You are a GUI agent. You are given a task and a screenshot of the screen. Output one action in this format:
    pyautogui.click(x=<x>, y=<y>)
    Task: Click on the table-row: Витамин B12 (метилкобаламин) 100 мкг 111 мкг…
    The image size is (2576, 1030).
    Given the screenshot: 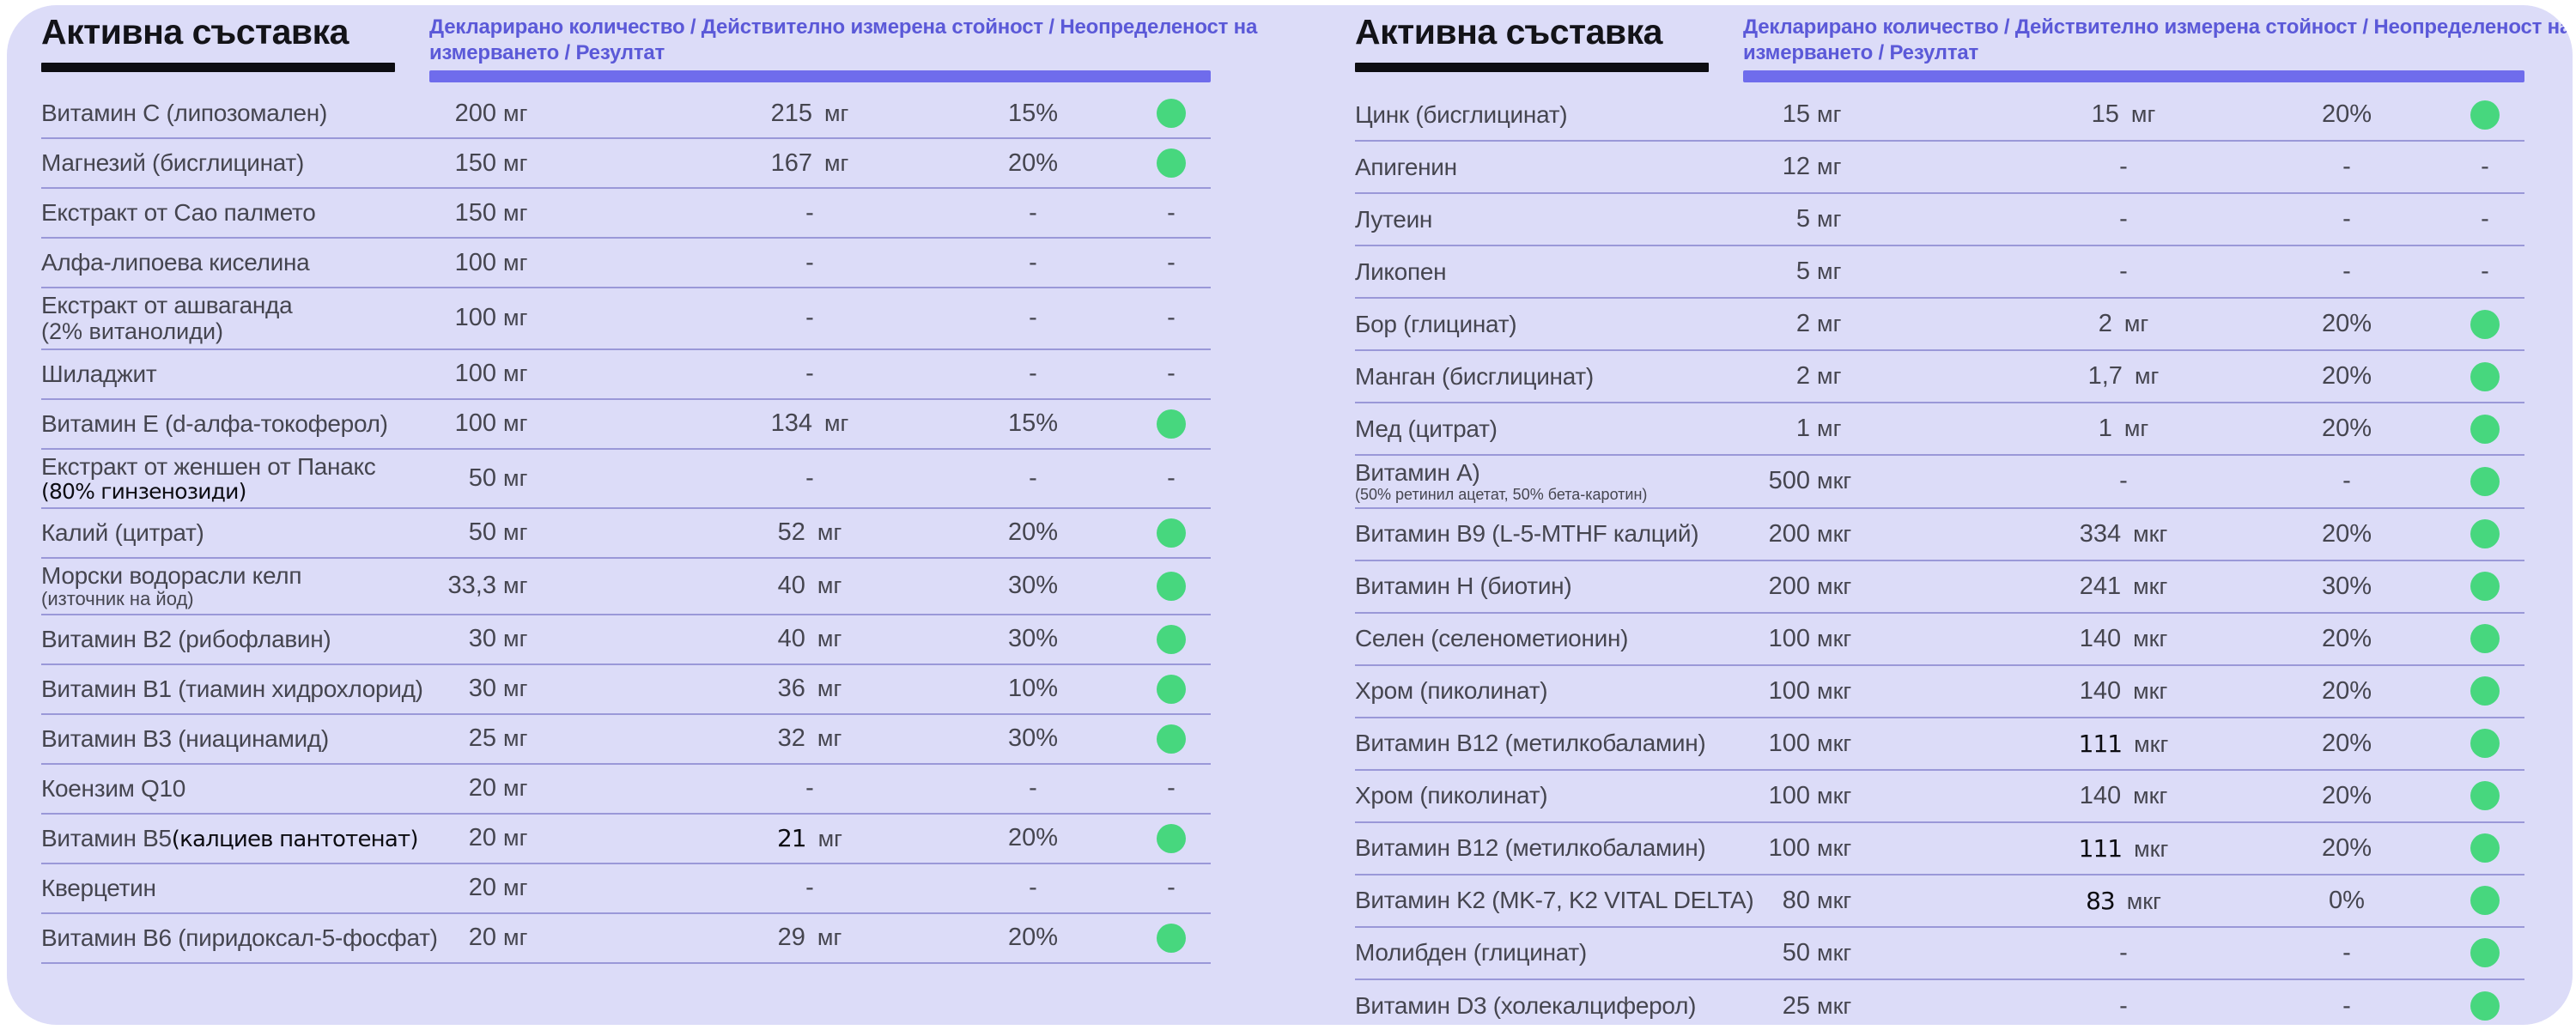 What is the action you would take?
    pyautogui.click(x=1939, y=849)
    